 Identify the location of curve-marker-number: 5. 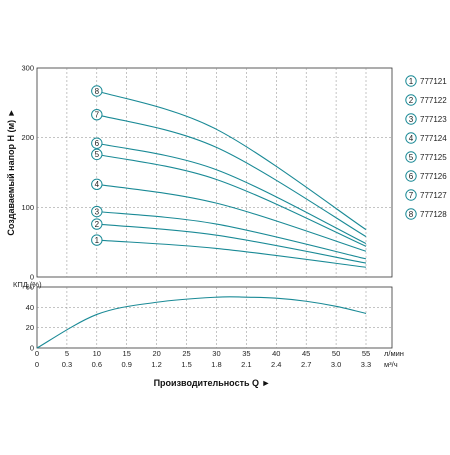
(97, 154).